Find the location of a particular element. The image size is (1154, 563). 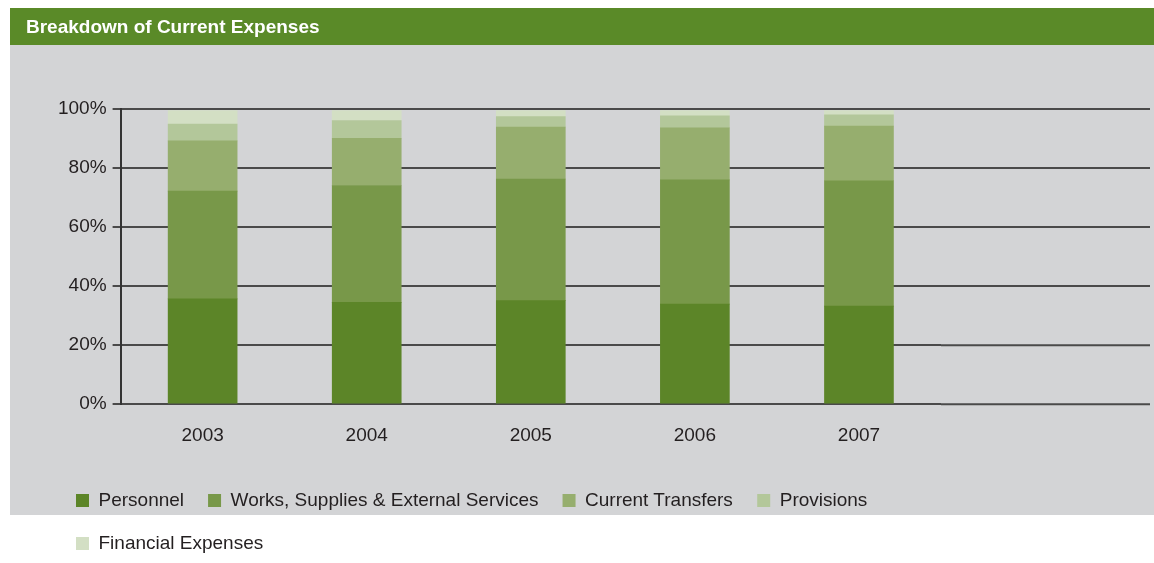

y-tick-label: 100% is located at coordinates (82, 108).